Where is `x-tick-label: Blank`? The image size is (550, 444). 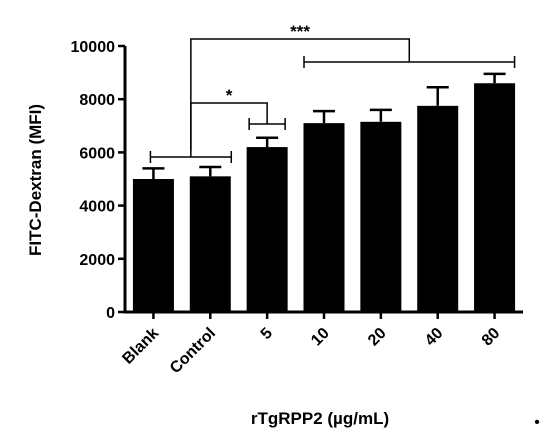
x-tick-label: Blank is located at coordinates (140, 346).